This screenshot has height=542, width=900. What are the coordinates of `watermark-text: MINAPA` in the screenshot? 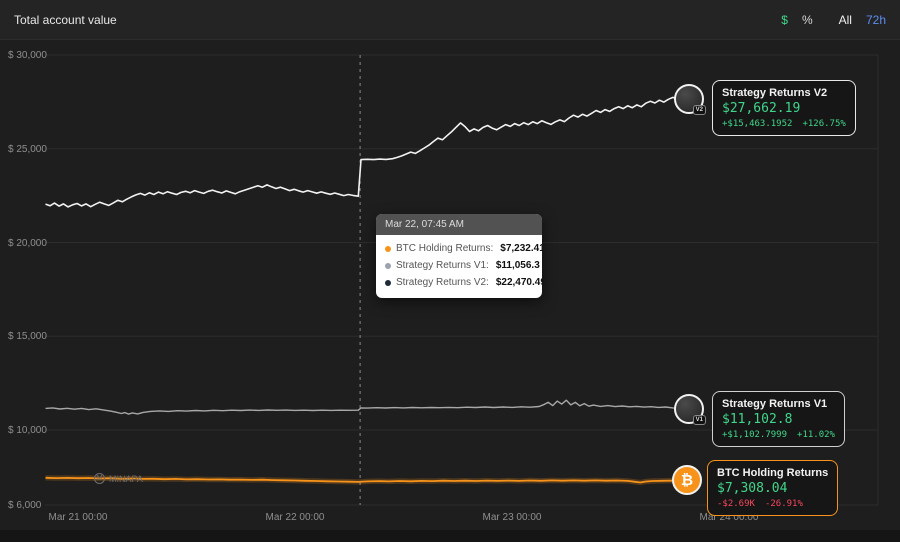 It's located at (126, 478).